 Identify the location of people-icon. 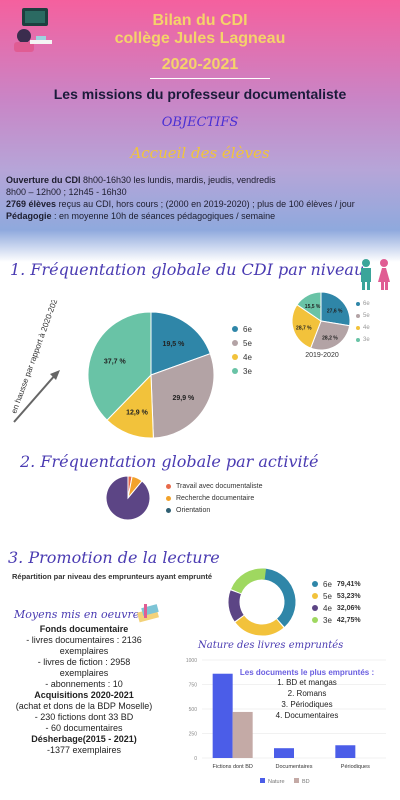
(375, 274).